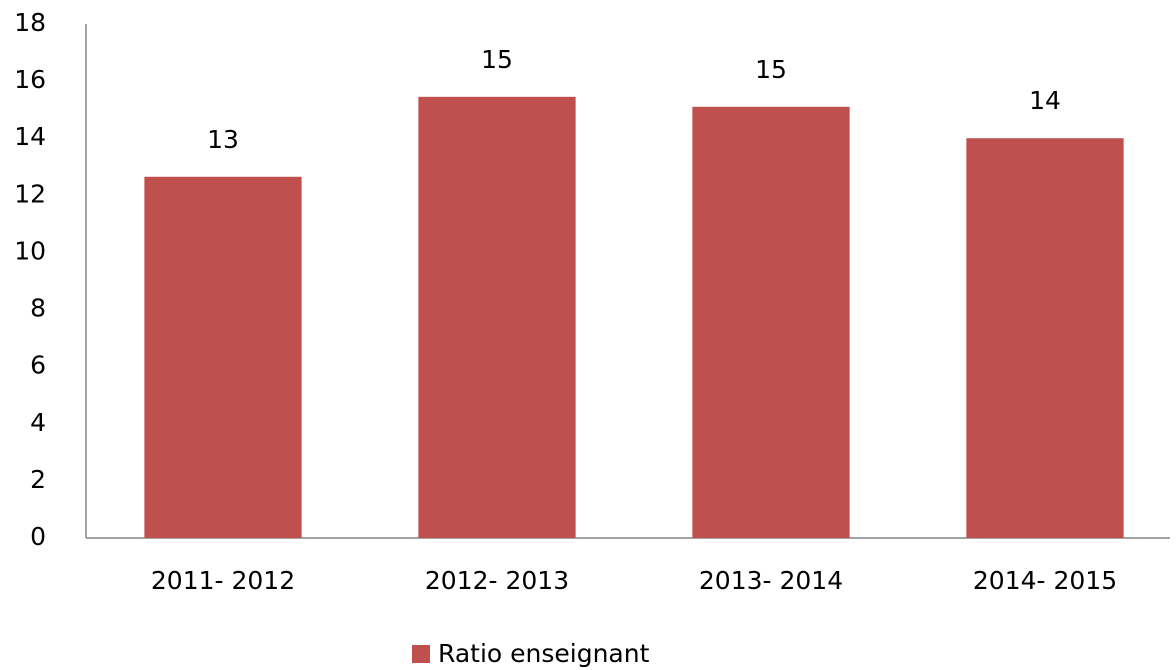 This screenshot has width=1176, height=670. What do you see at coordinates (421, 654) in the screenshot?
I see `legend-swatch` at bounding box center [421, 654].